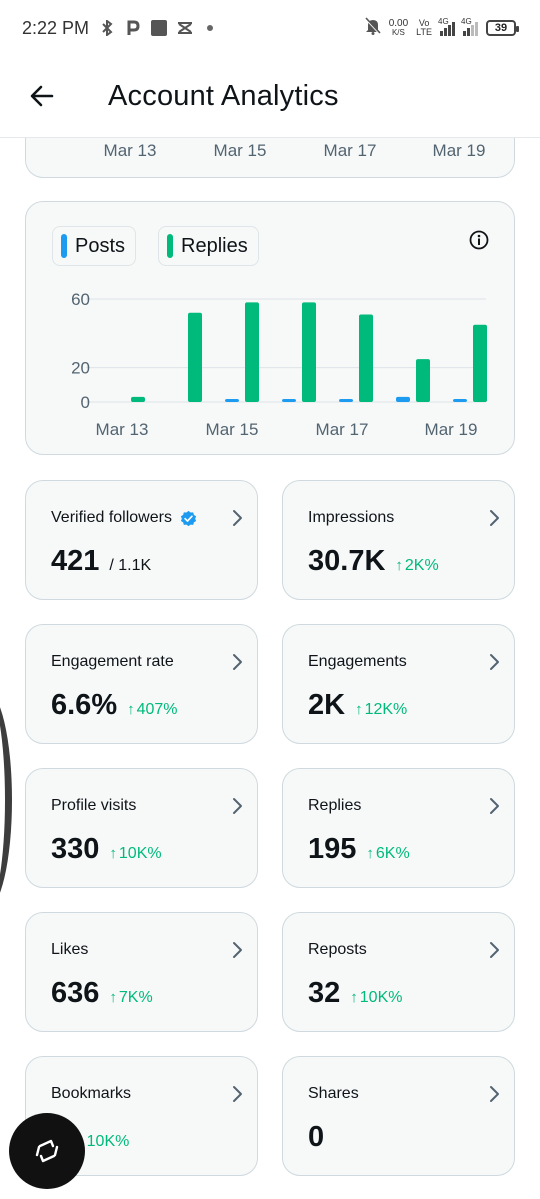 This screenshot has width=540, height=1199. Describe the element at coordinates (392, 853) in the screenshot. I see `stat-change-value: 6K%` at that location.